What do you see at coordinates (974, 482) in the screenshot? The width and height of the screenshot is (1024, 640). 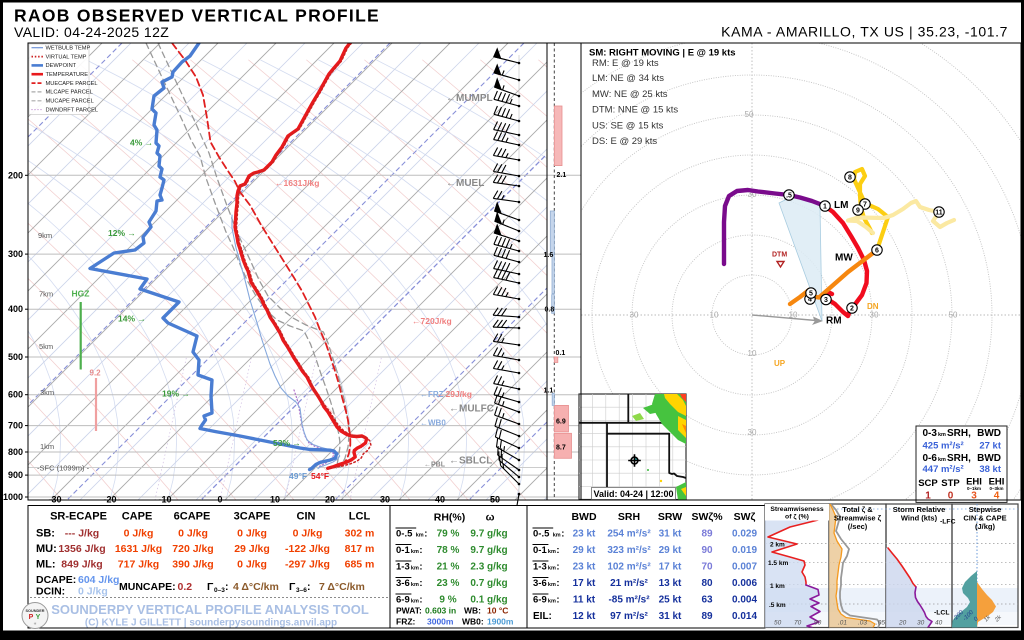 I see `svg-text: EHI` at bounding box center [974, 482].